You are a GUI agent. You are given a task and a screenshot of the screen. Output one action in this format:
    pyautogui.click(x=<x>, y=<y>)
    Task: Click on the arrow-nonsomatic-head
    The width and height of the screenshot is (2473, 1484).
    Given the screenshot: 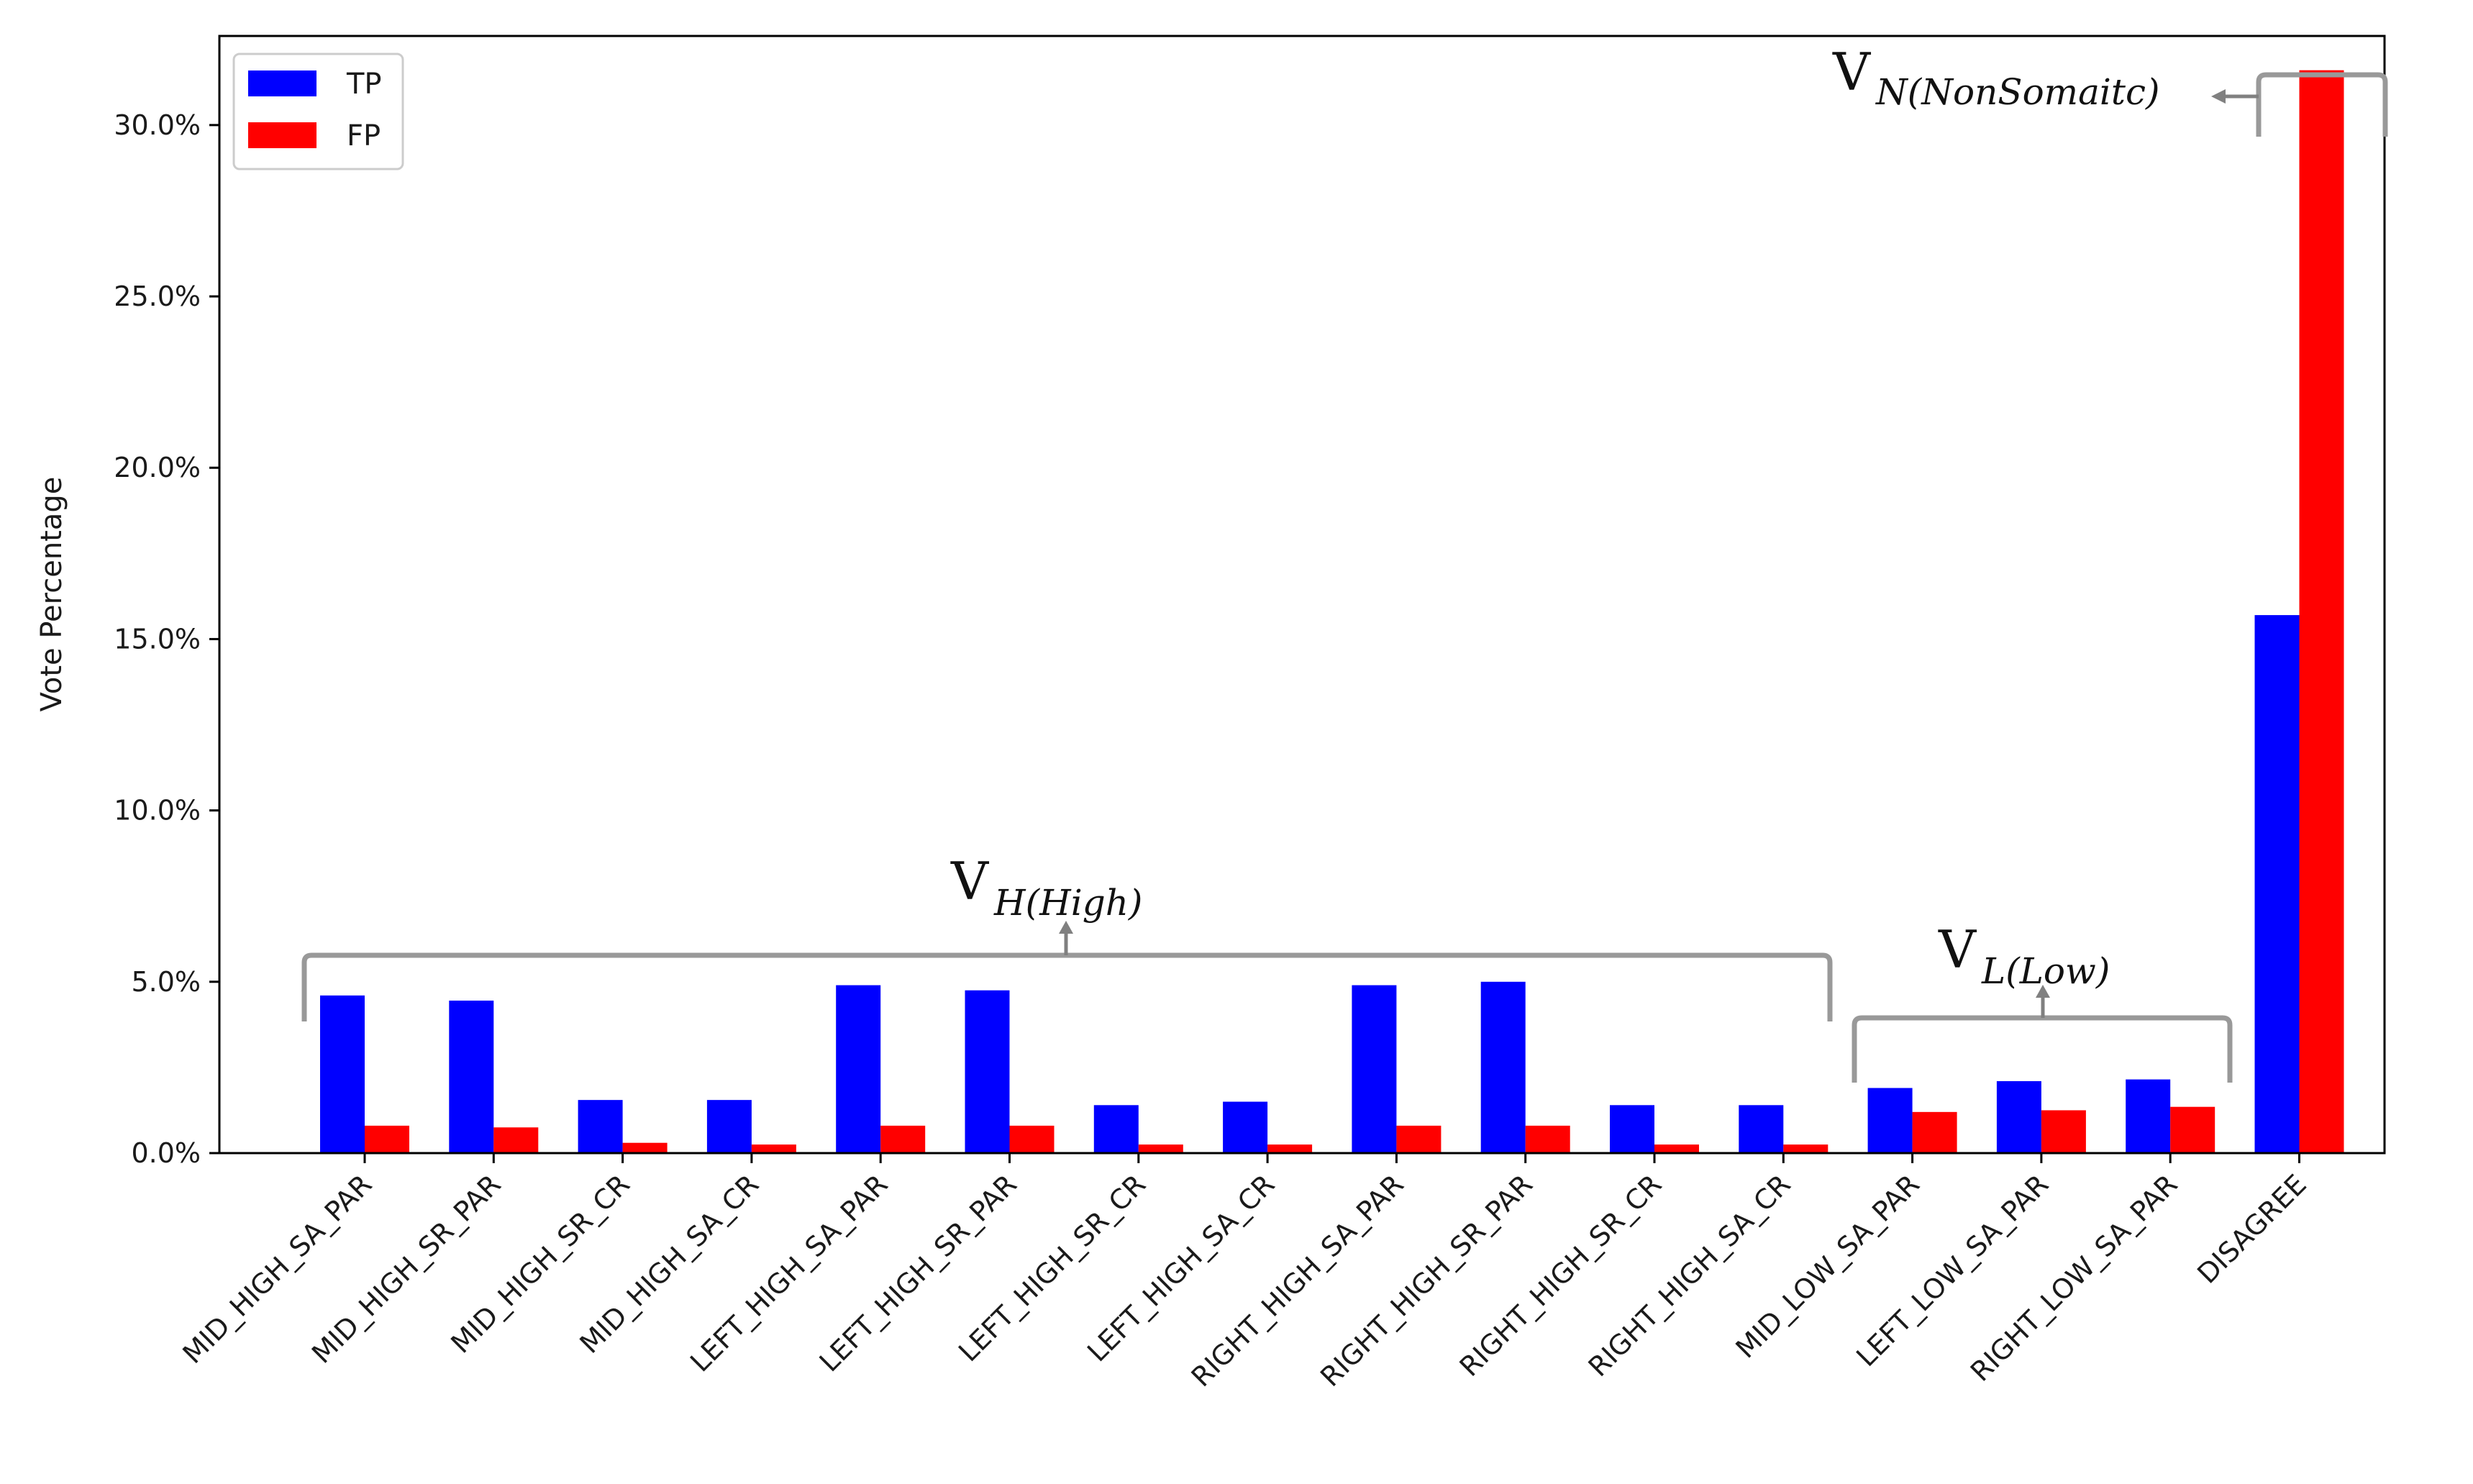 What is the action you would take?
    pyautogui.click(x=2218, y=96)
    